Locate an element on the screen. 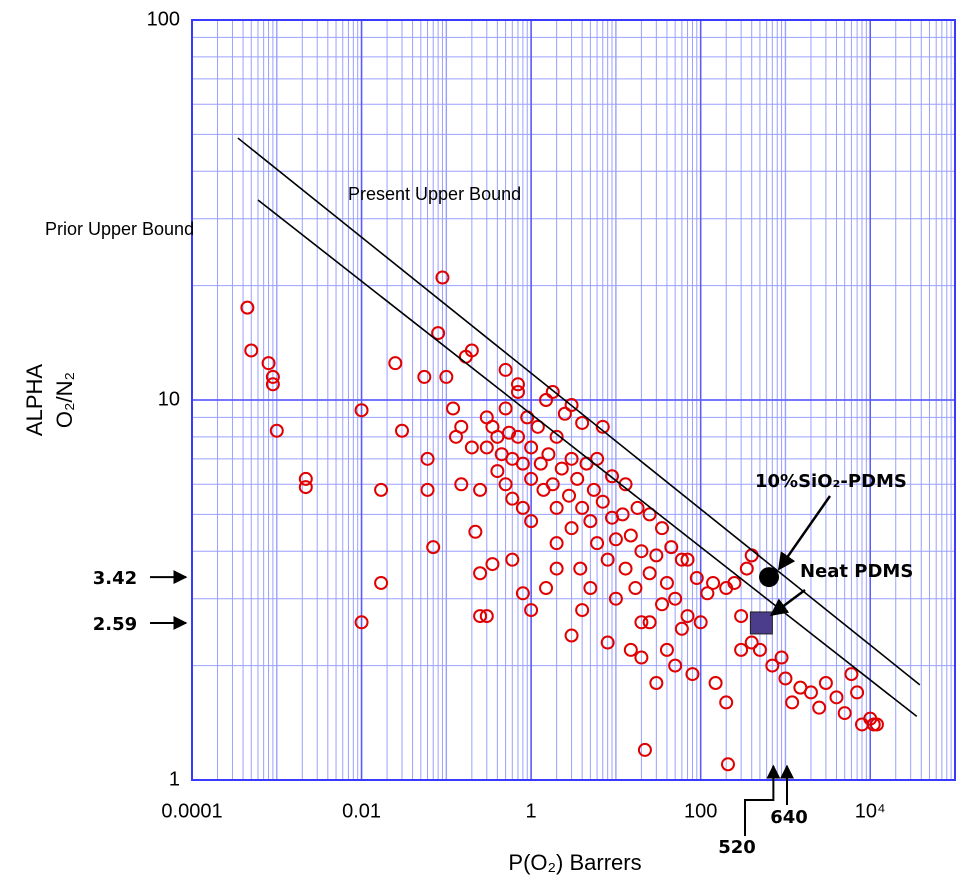 Image resolution: width=973 pixels, height=891 pixels. y-value-label: 3.42 is located at coordinates (115, 578).